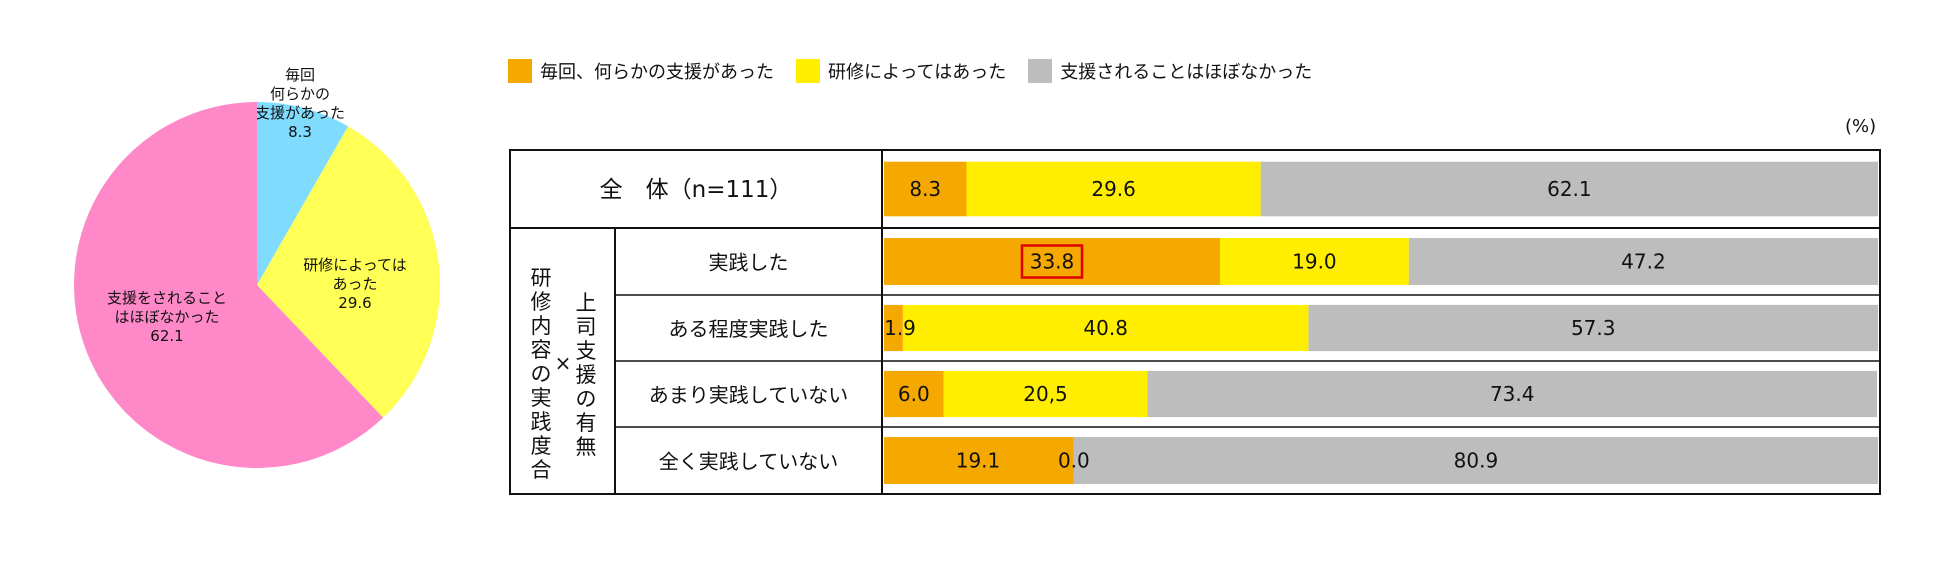 Image resolution: width=1950 pixels, height=569 pixels. Describe the element at coordinates (541, 278) in the screenshot. I see `group-label-practice: 研` at that location.